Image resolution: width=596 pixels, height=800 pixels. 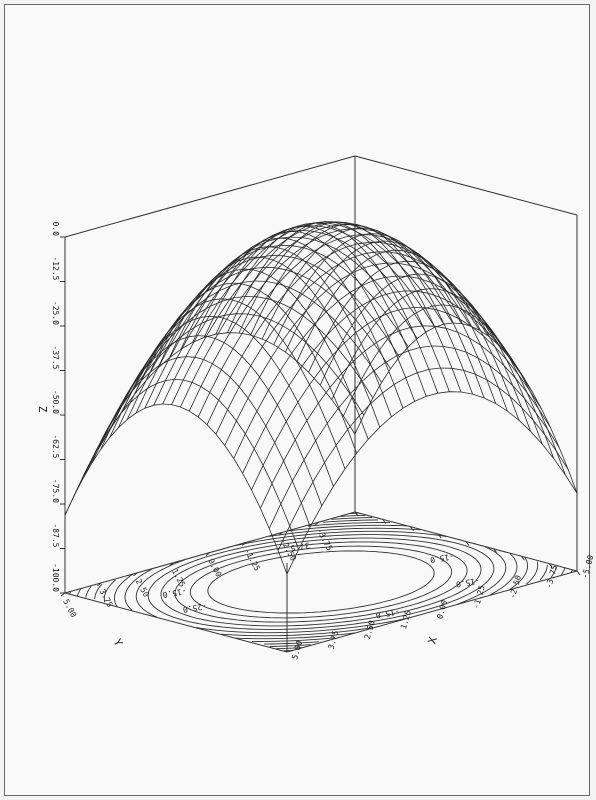 I want to click on x-tick-label-8: -5.00, so click(x=587, y=567).